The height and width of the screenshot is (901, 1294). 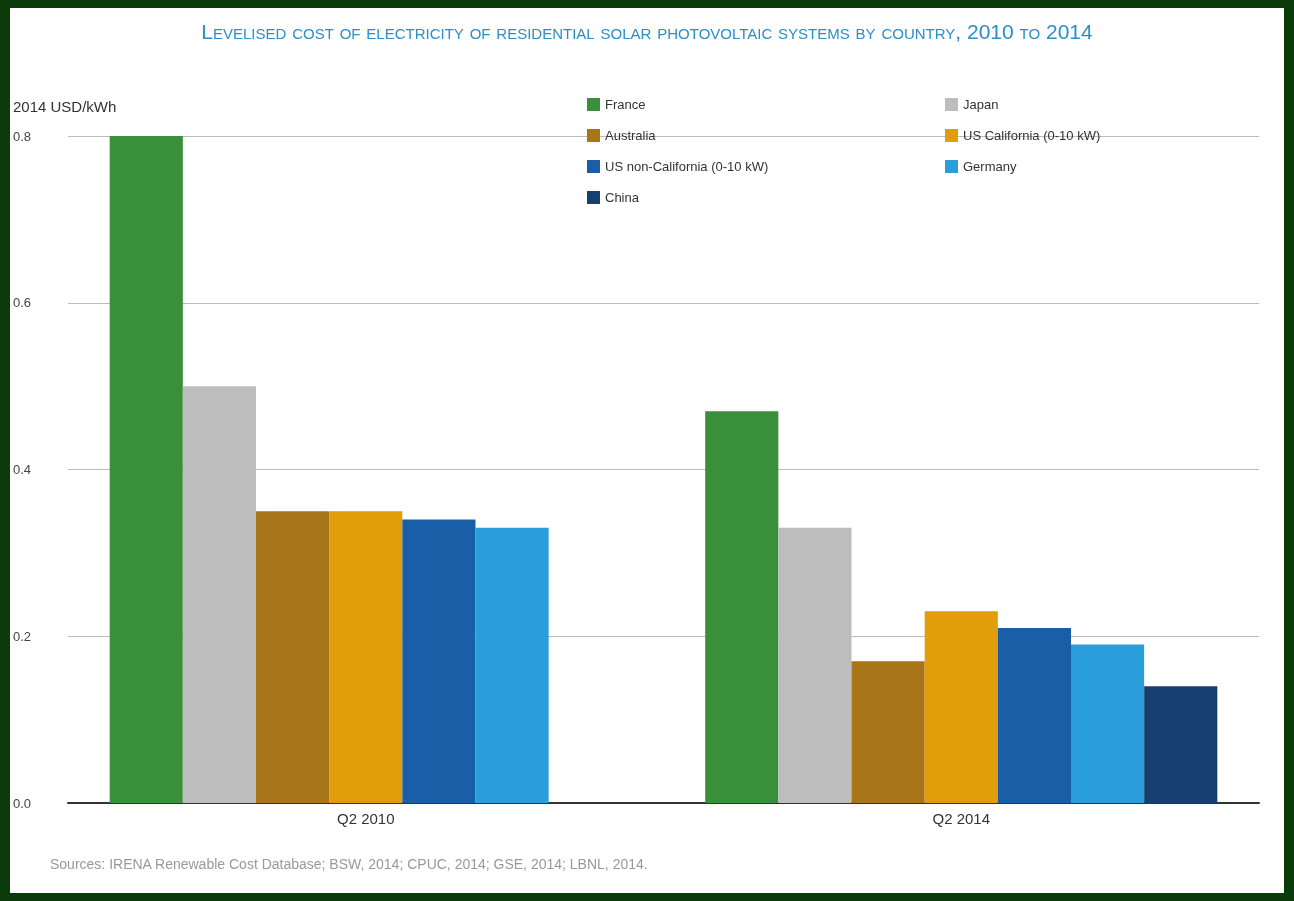 I want to click on y-tick-label: 0.4, so click(x=22, y=469).